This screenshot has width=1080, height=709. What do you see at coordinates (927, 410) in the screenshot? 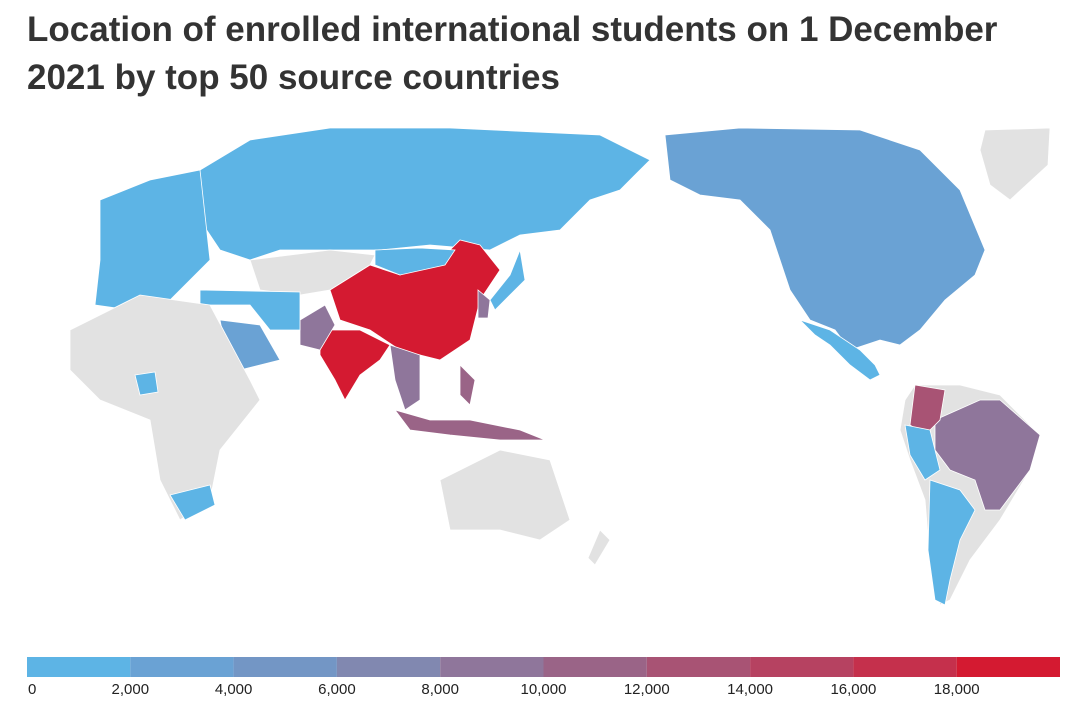
I see `colombia` at bounding box center [927, 410].